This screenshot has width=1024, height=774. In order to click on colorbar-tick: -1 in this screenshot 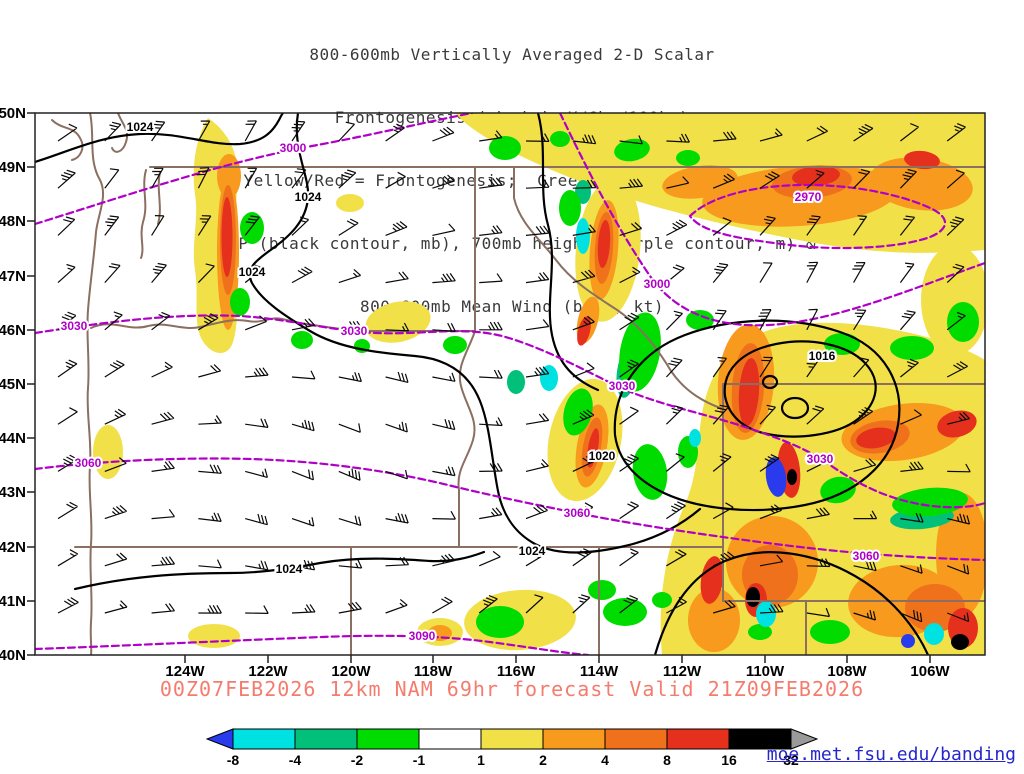, I will do `click(419, 760)`.